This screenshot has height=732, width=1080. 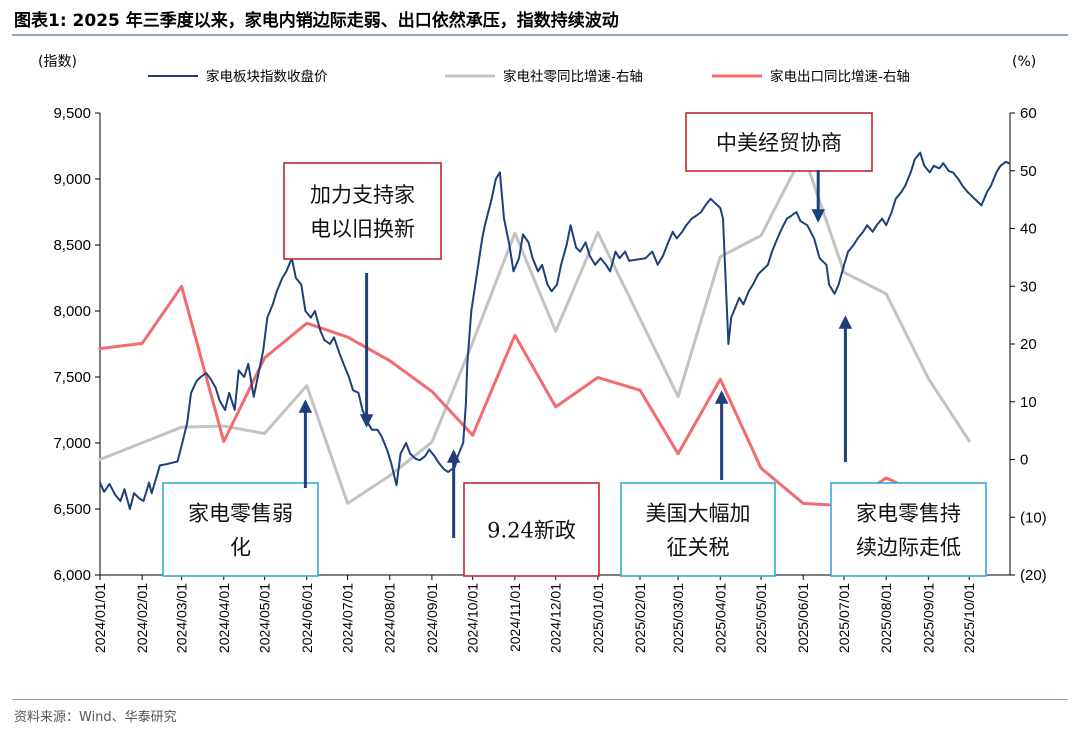 I want to click on left-tick-label: 7,500, so click(x=72, y=377).